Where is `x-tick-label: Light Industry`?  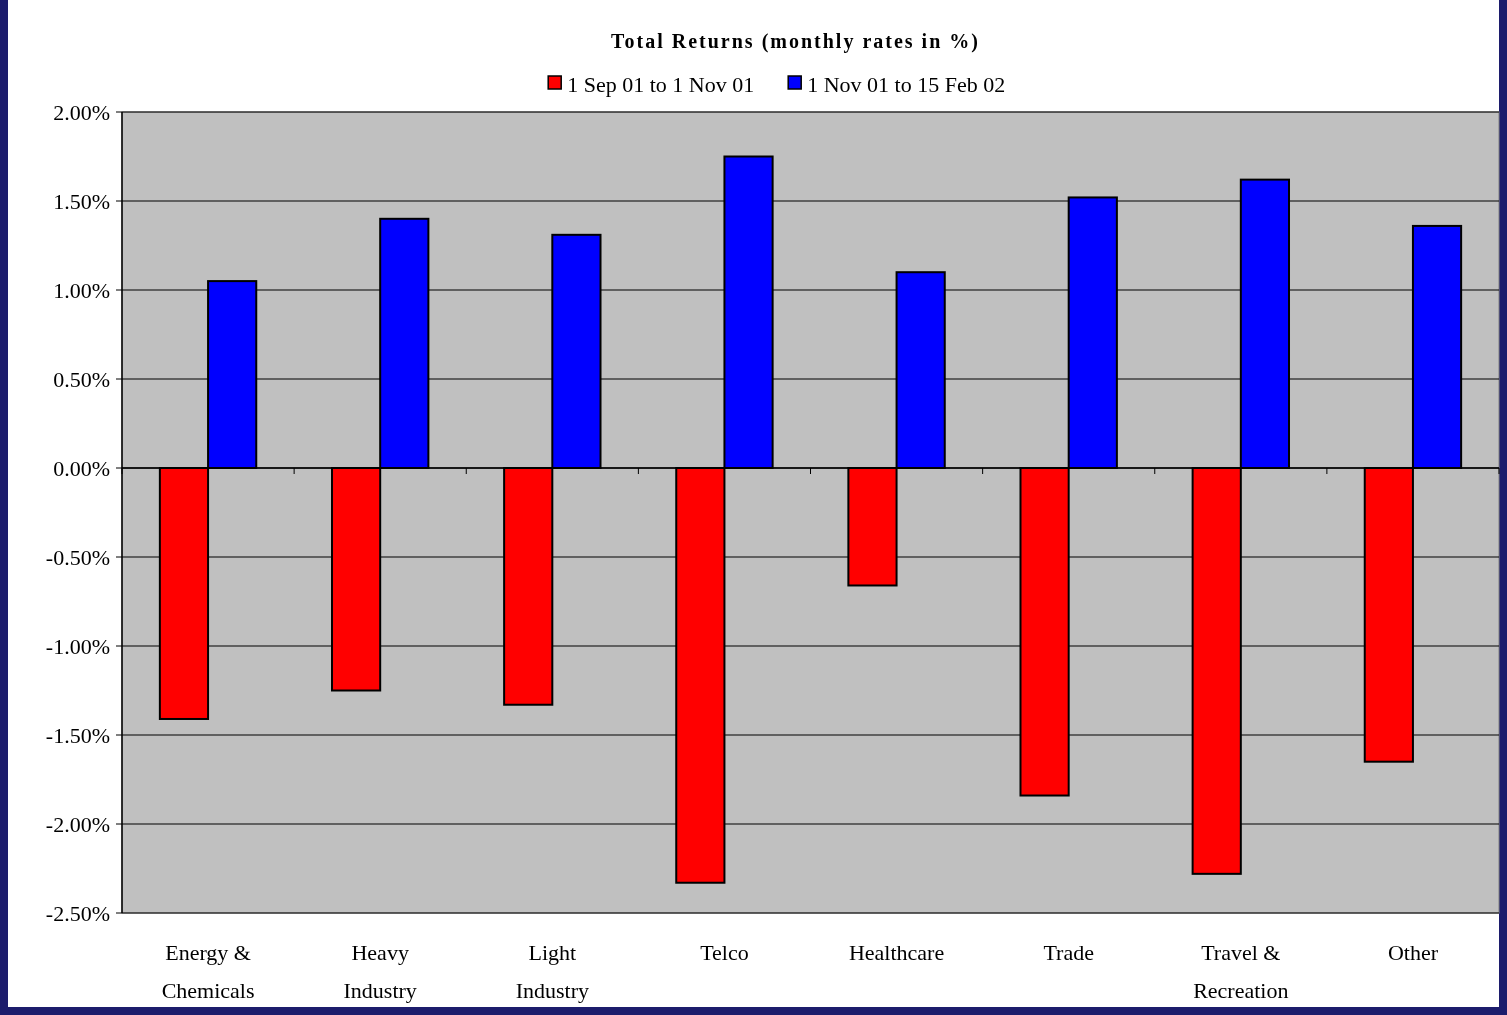 x-tick-label: Light Industry is located at coordinates (552, 971).